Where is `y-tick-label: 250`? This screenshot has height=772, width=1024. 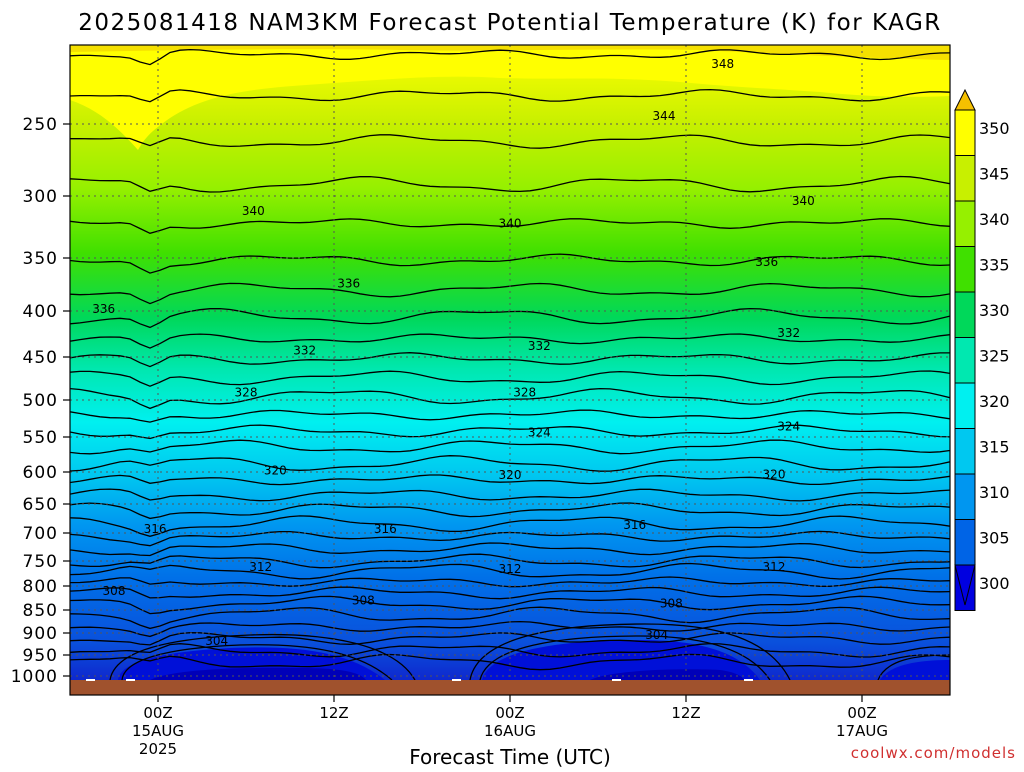 y-tick-label: 250 is located at coordinates (40, 125).